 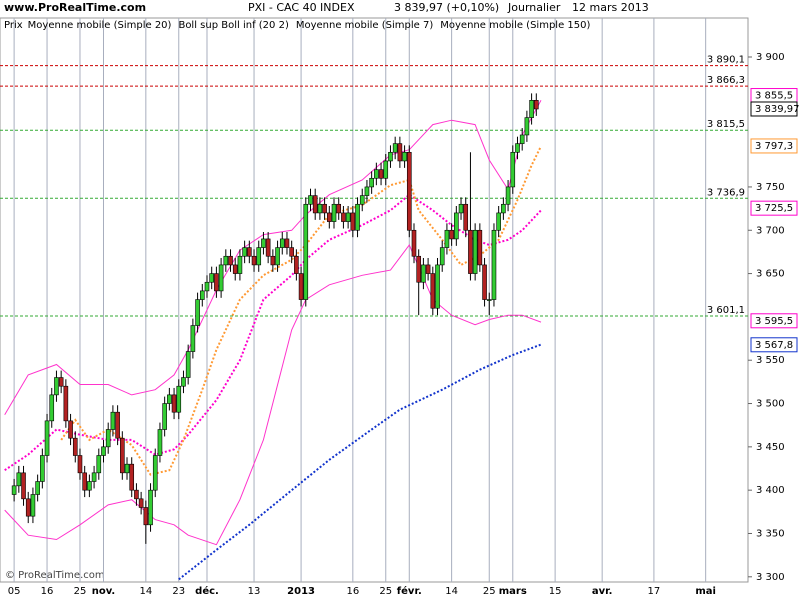 What do you see at coordinates (726, 192) in the screenshot?
I see `level-label: 3 736,9` at bounding box center [726, 192].